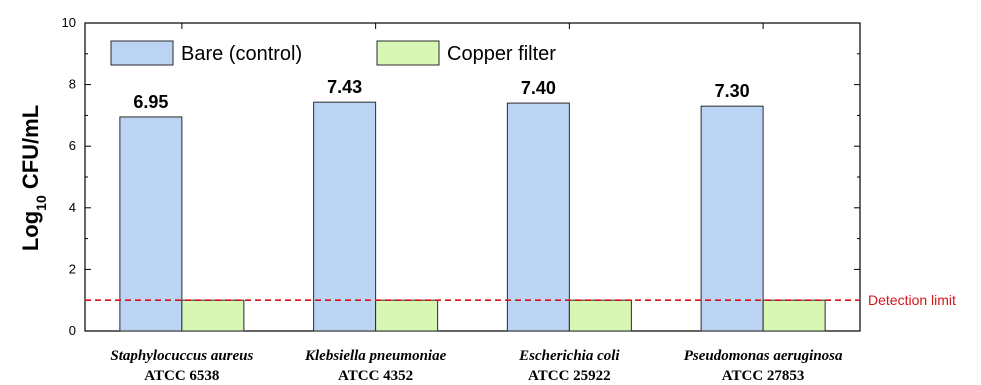 This screenshot has width=981, height=385. I want to click on bar-value-label: 7.40, so click(538, 88).